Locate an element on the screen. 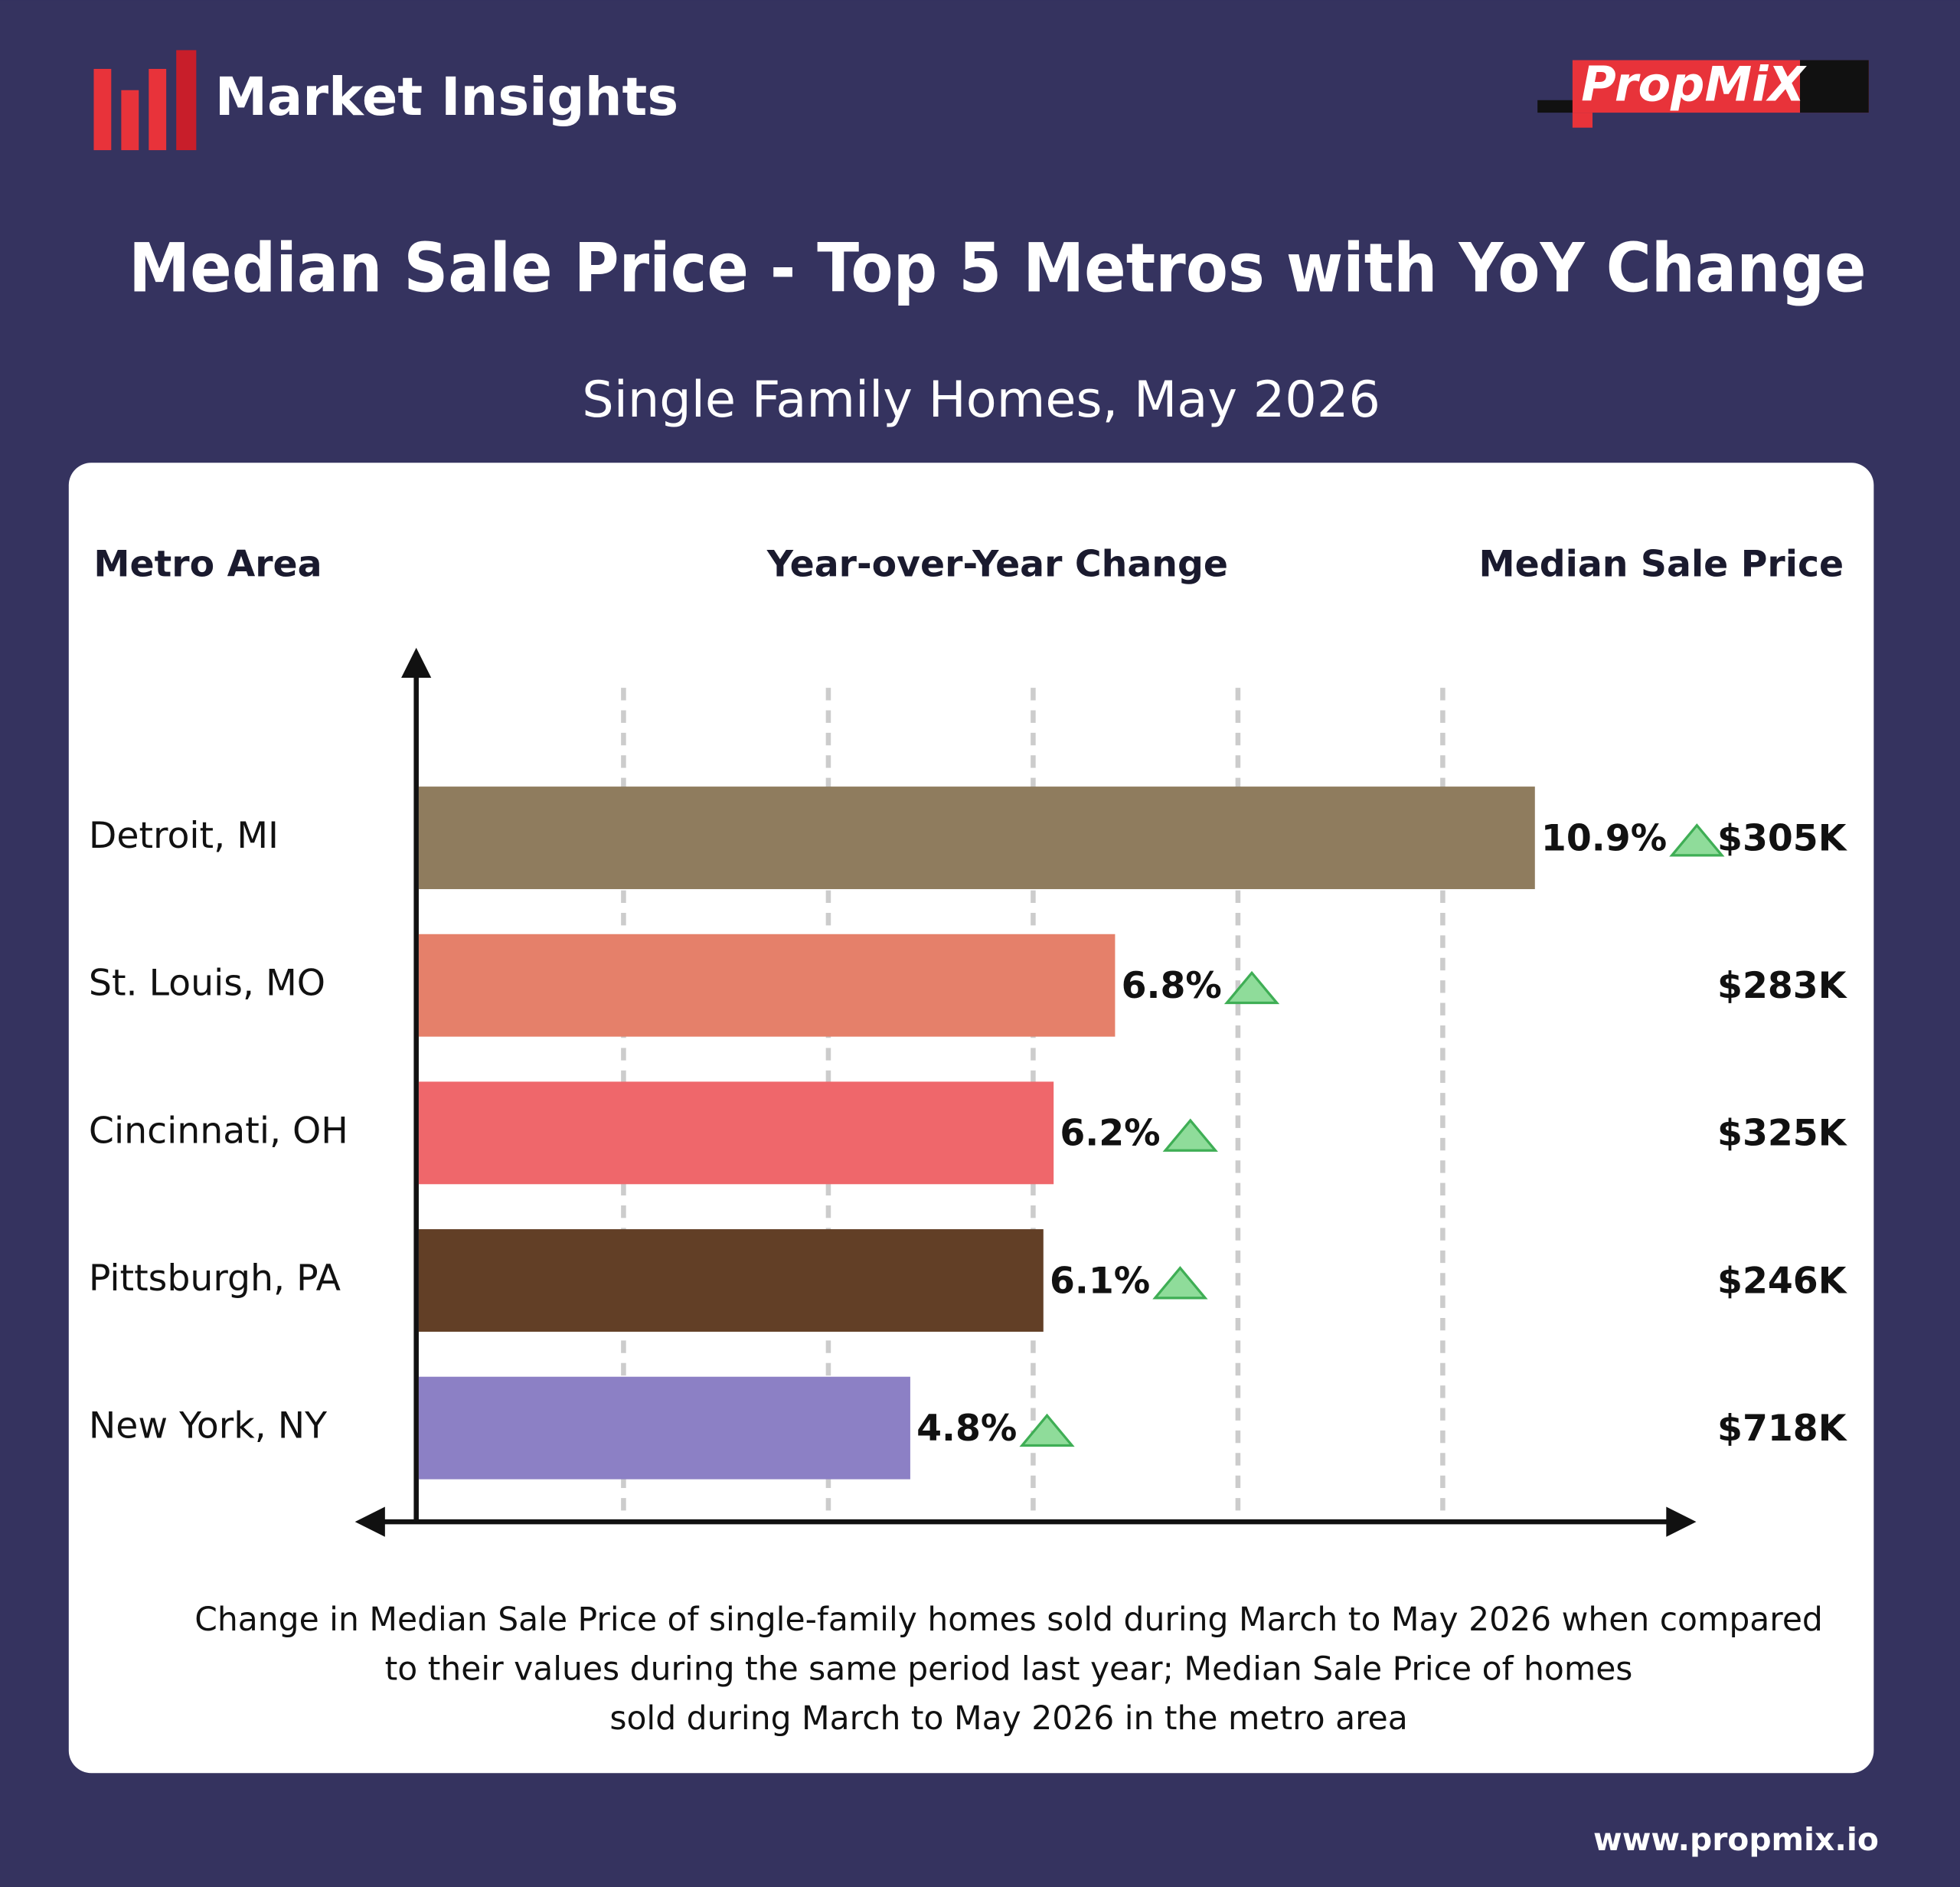  column-header: Year-over-Year Change is located at coordinates (997, 565).